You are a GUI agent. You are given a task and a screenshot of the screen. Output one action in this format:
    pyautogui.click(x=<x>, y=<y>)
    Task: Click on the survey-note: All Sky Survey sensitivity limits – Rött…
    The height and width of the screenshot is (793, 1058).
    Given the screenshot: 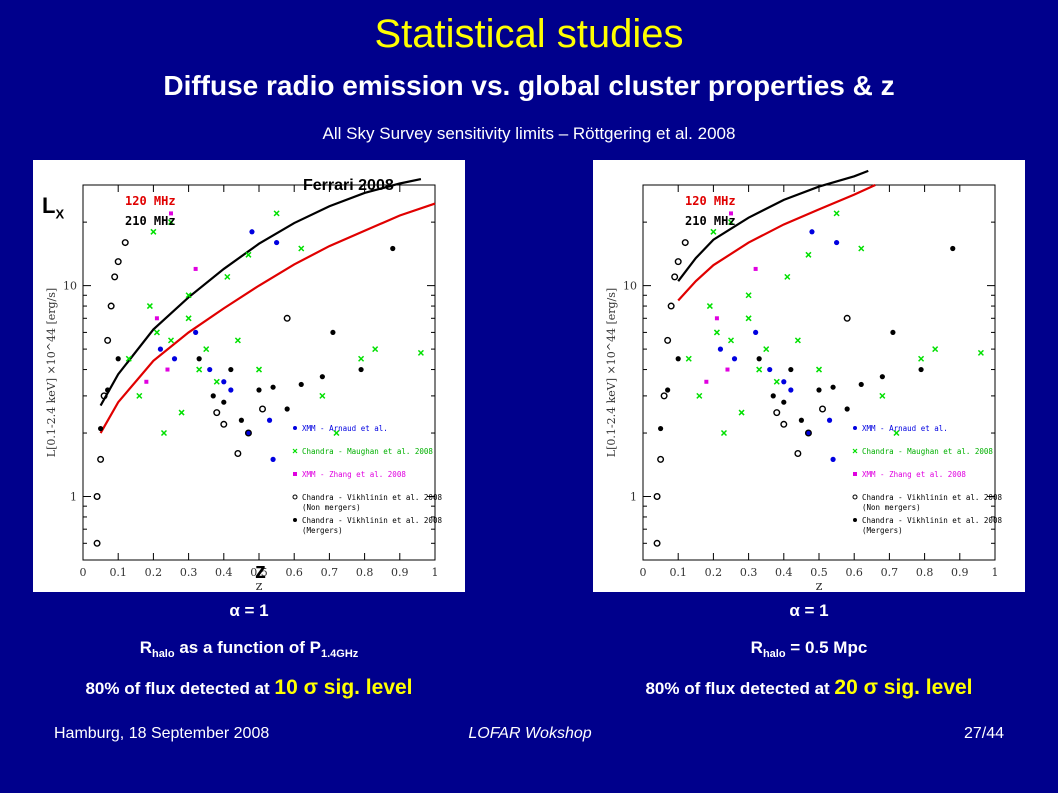 What is the action you would take?
    pyautogui.click(x=529, y=133)
    